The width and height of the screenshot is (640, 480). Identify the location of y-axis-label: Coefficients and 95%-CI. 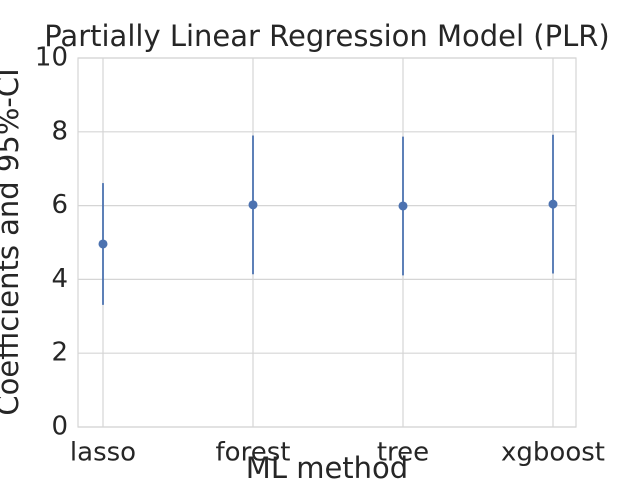
(12, 241).